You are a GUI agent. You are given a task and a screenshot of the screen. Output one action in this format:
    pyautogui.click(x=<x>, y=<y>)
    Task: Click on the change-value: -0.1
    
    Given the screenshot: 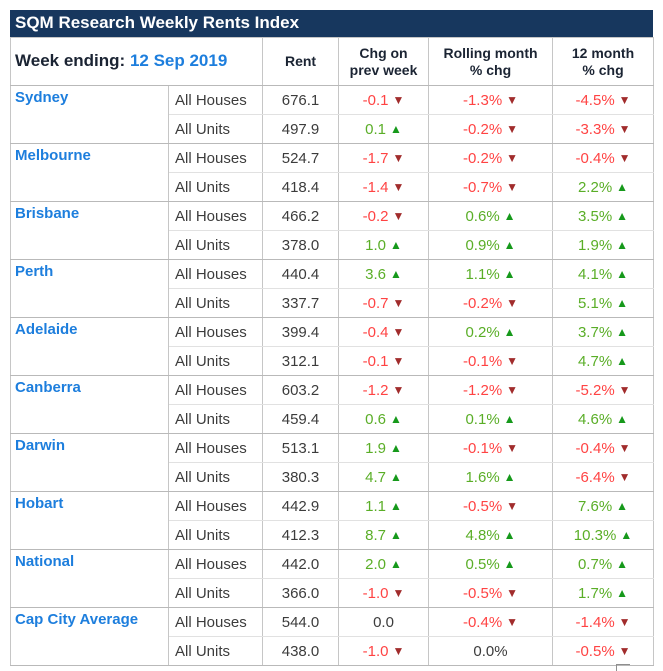 What is the action you would take?
    pyautogui.click(x=375, y=361)
    